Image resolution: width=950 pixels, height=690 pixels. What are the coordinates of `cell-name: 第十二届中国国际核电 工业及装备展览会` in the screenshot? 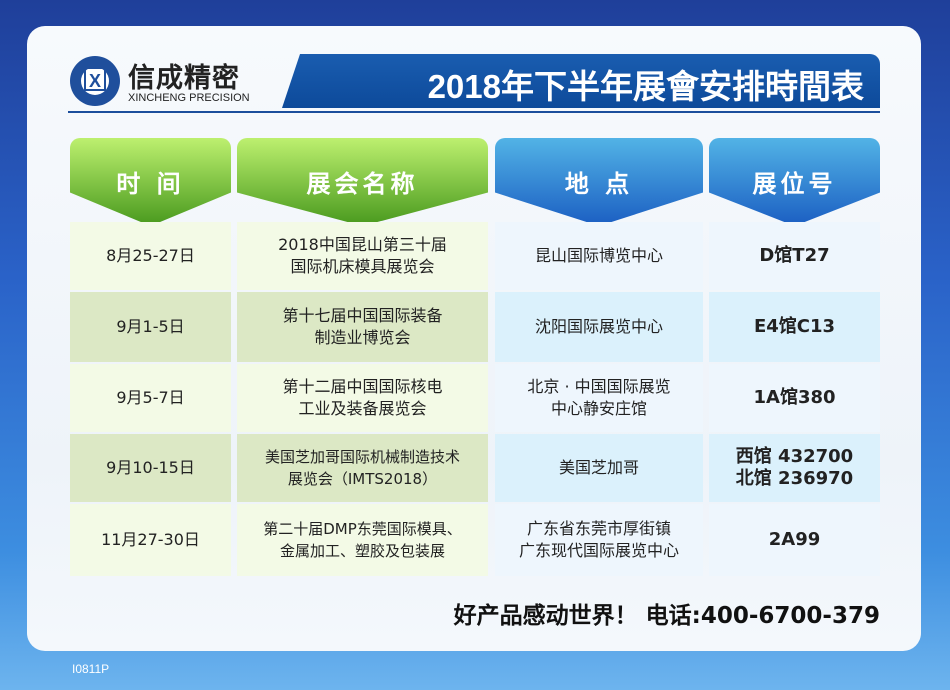 It's located at (362, 398).